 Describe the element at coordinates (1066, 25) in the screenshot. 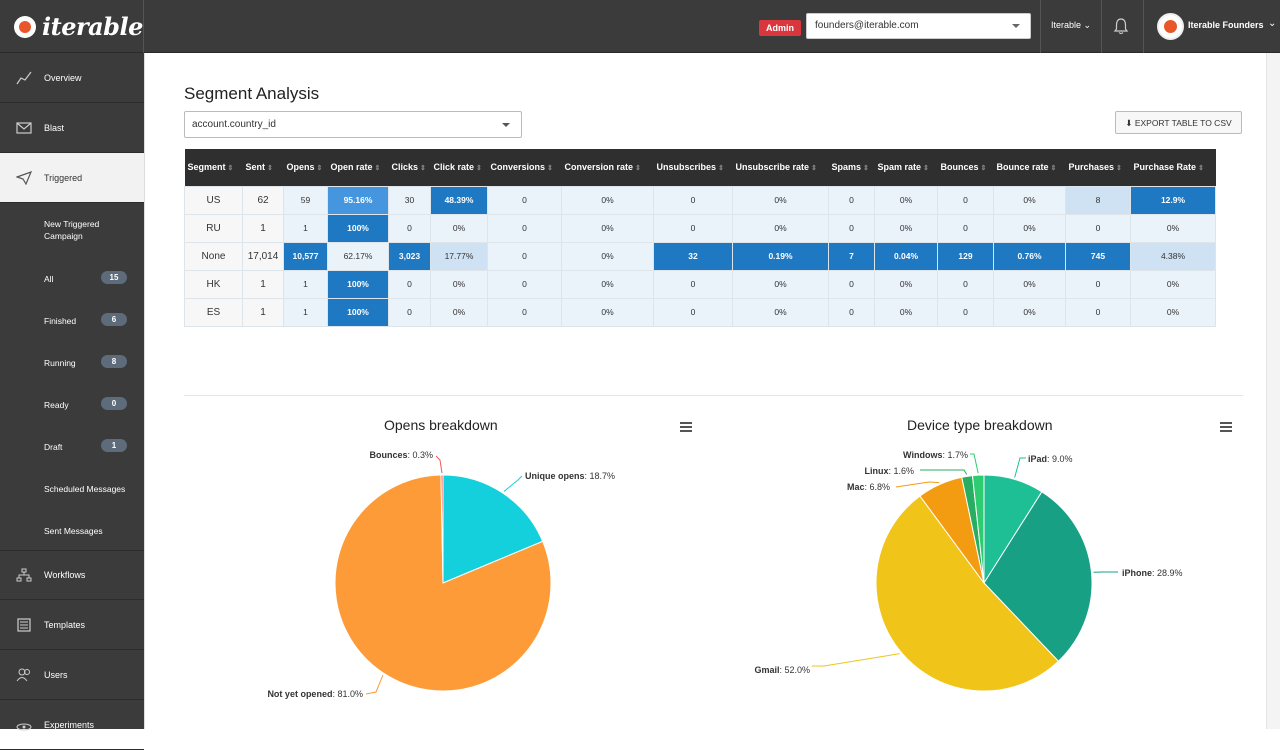

I see `org-label: Iterable` at that location.